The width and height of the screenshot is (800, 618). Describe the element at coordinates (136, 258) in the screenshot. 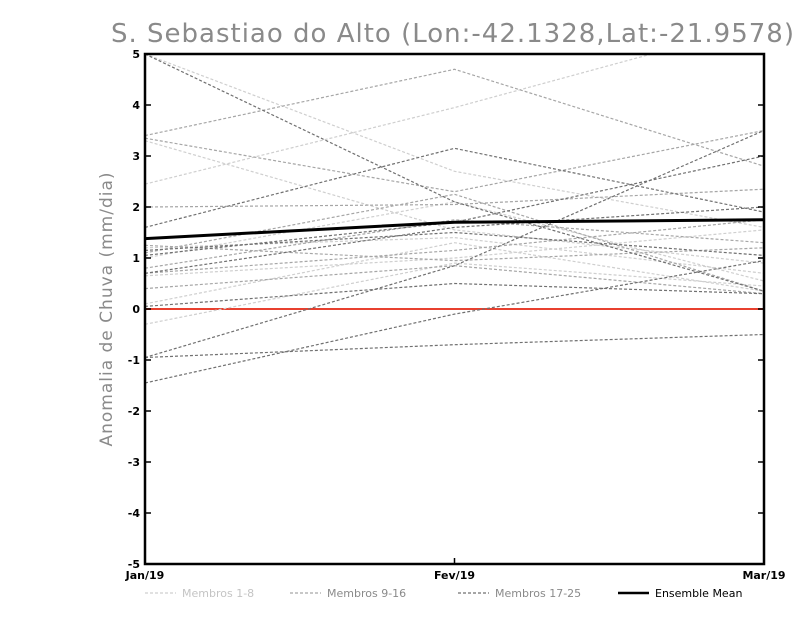

I see `y-tick-label: 1` at that location.